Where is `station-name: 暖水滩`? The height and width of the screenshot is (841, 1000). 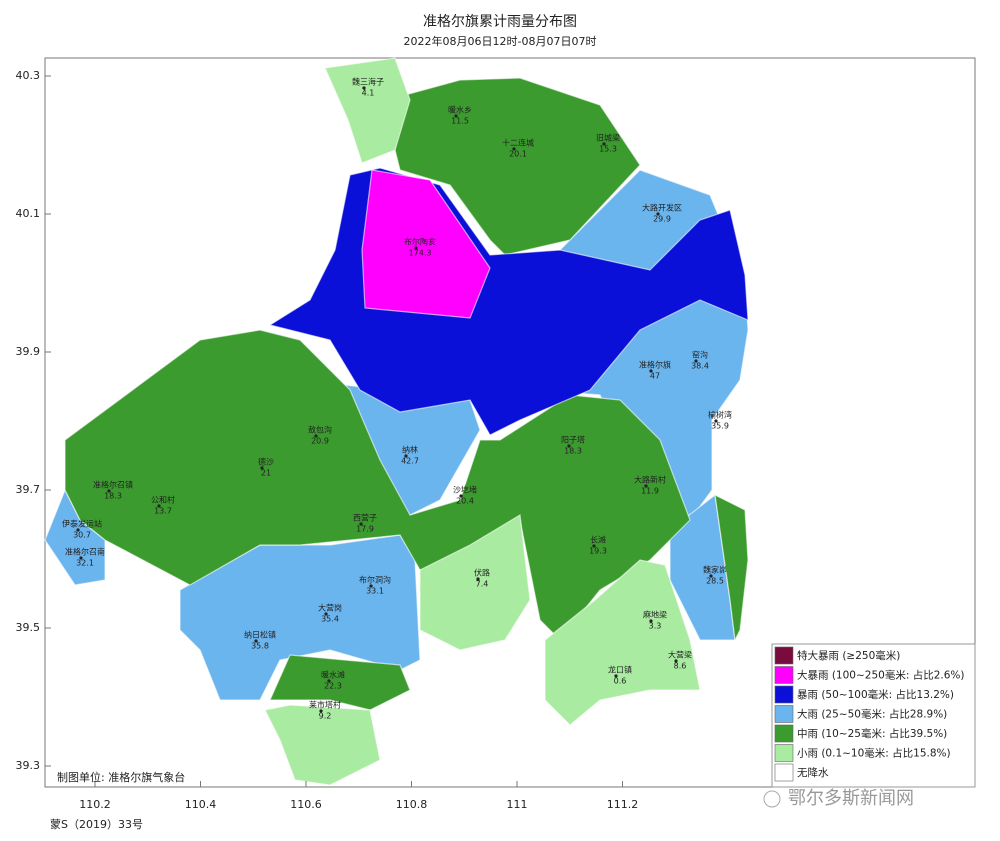
station-name: 暖水滩 is located at coordinates (333, 675).